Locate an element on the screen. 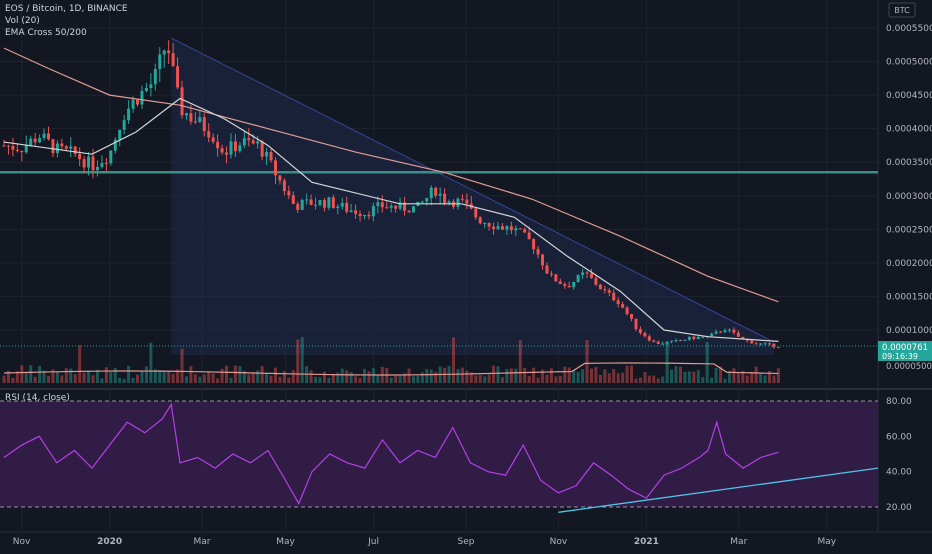 The height and width of the screenshot is (554, 932). price-tick-label: 0.0001000 is located at coordinates (909, 331).